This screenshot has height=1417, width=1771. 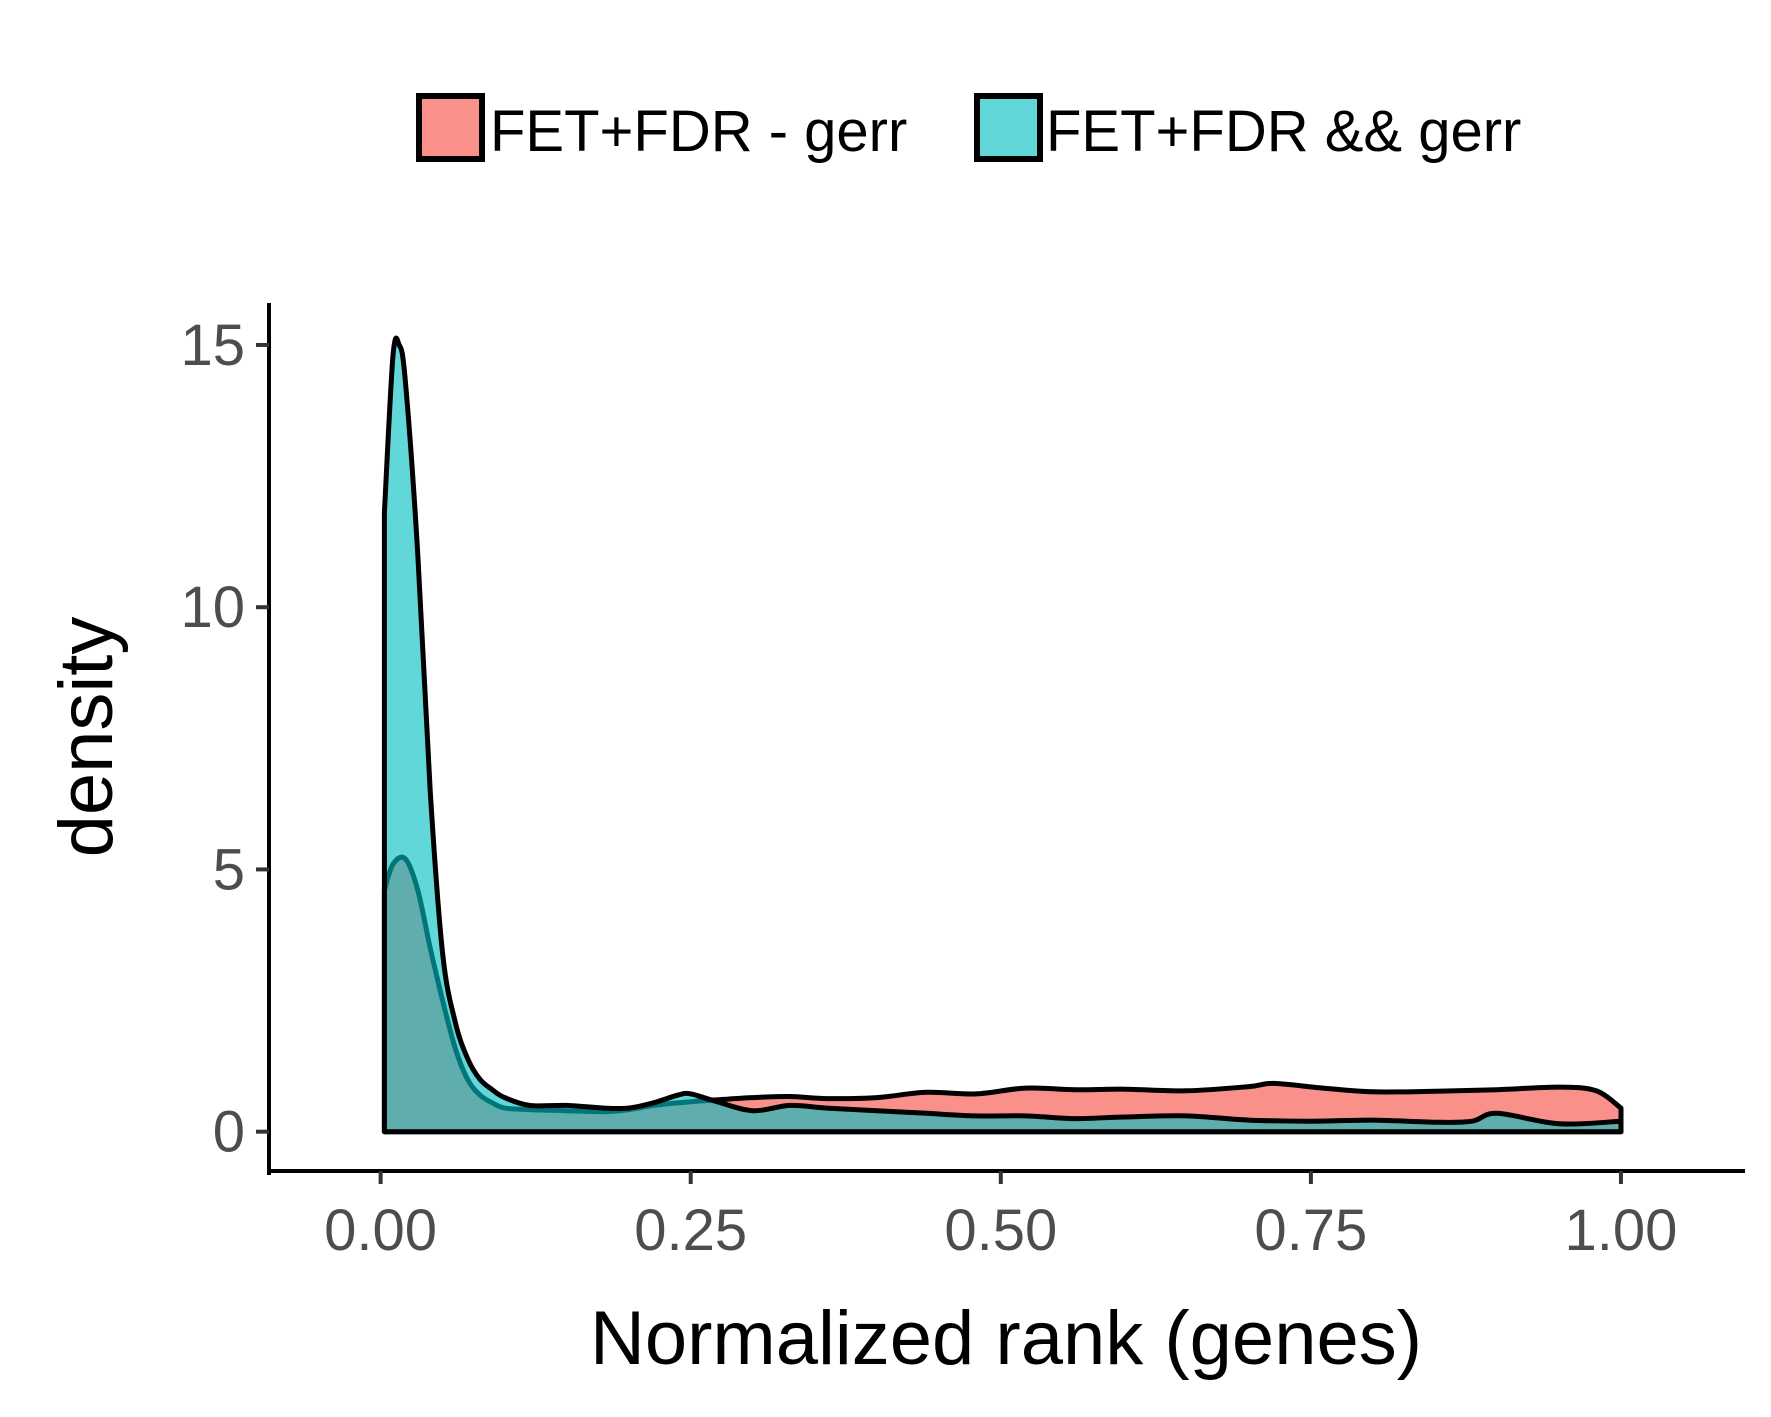 What do you see at coordinates (1283, 131) in the screenshot?
I see `legend-label-series-2: FET+FDR && gerr` at bounding box center [1283, 131].